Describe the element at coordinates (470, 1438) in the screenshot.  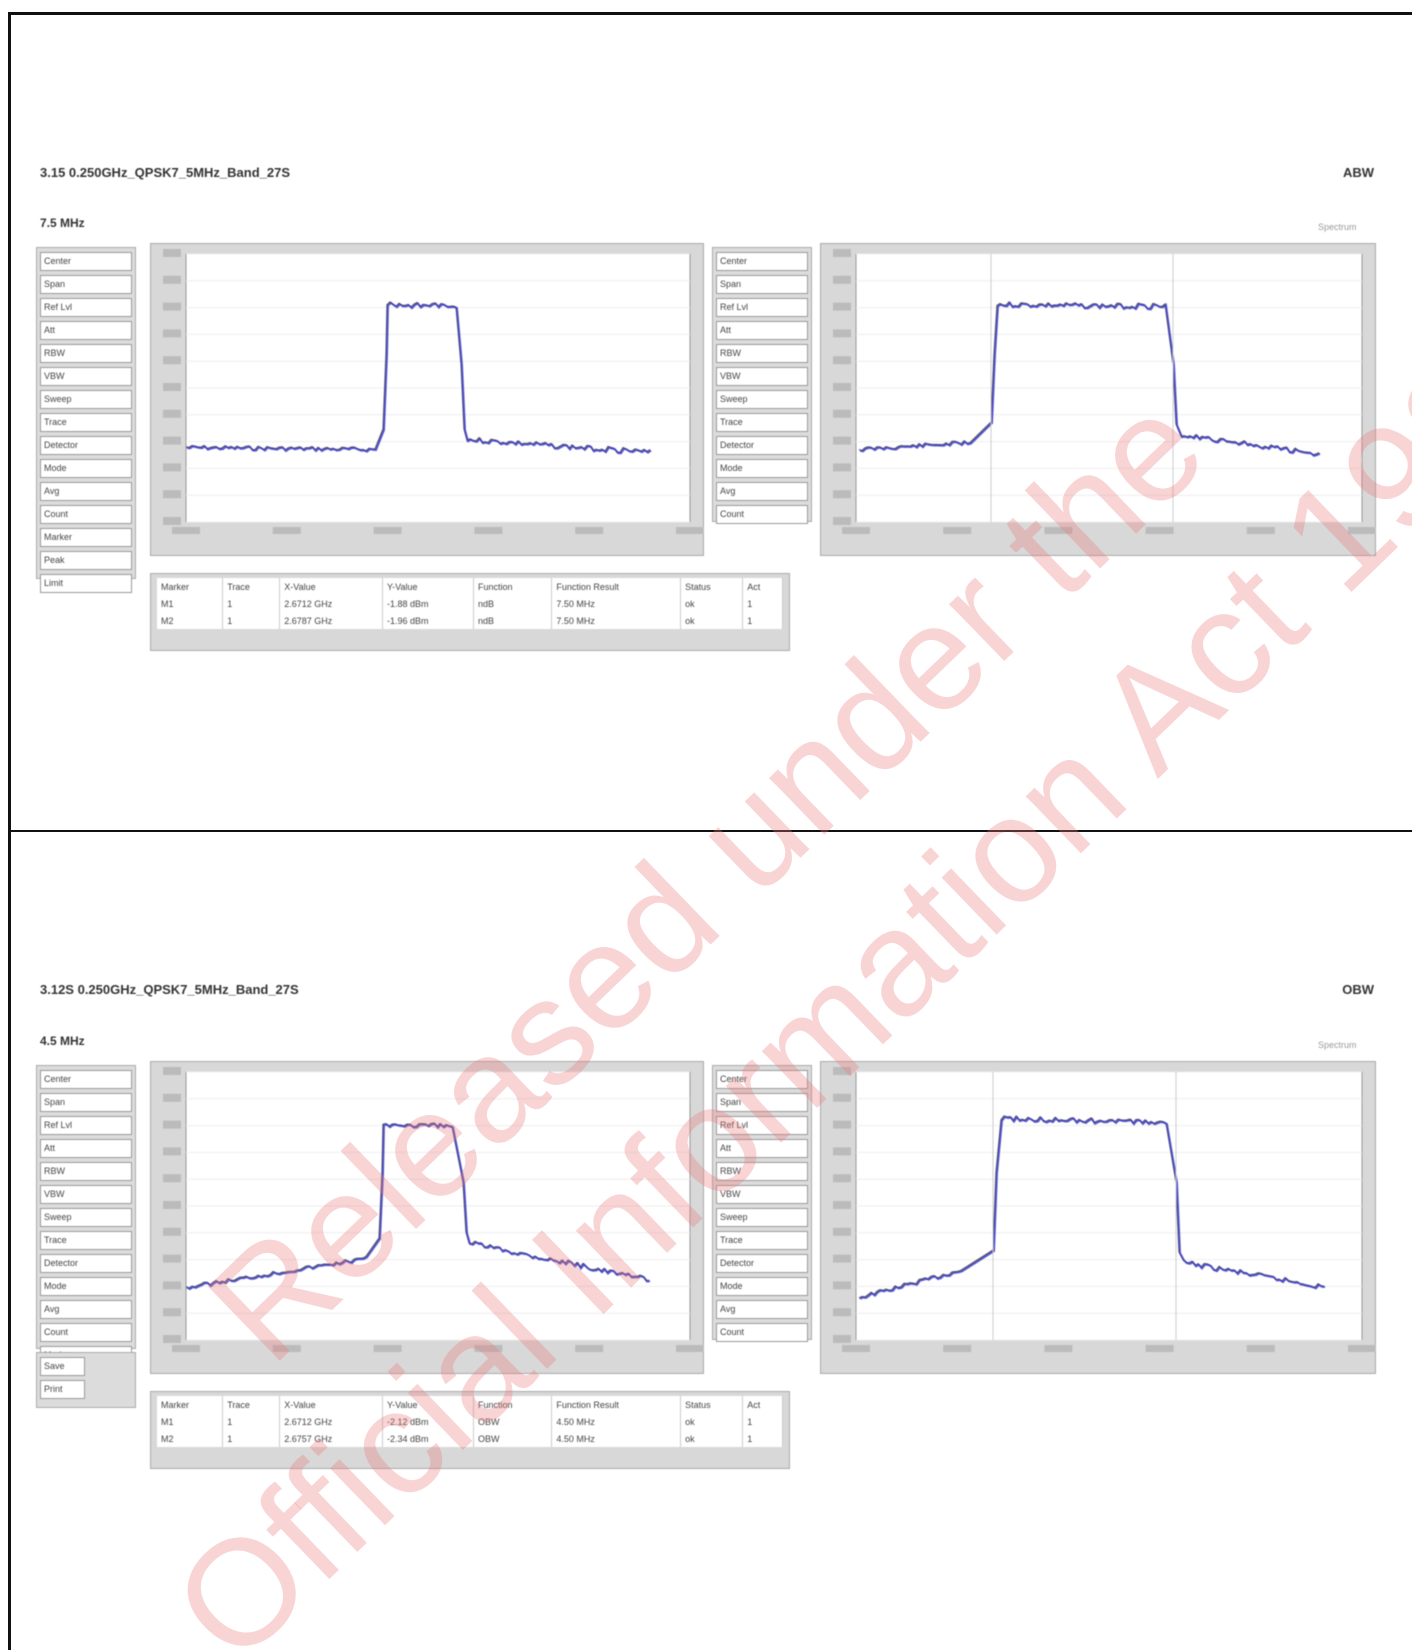
I see `table-row: M2 1 2.6757 GHz -2.34 dBm OBW 4.50 MHz ok 1` at that location.